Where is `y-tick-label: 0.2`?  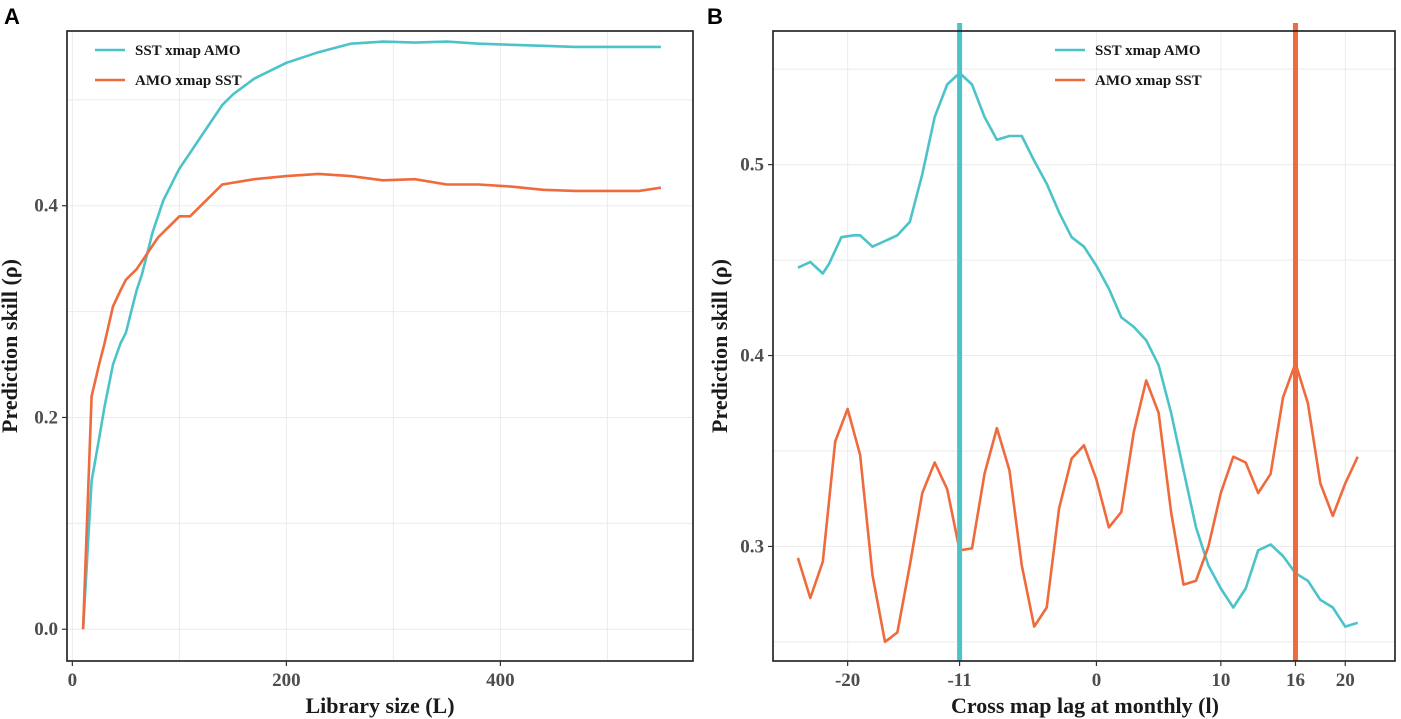
y-tick-label: 0.2 is located at coordinates (46, 417).